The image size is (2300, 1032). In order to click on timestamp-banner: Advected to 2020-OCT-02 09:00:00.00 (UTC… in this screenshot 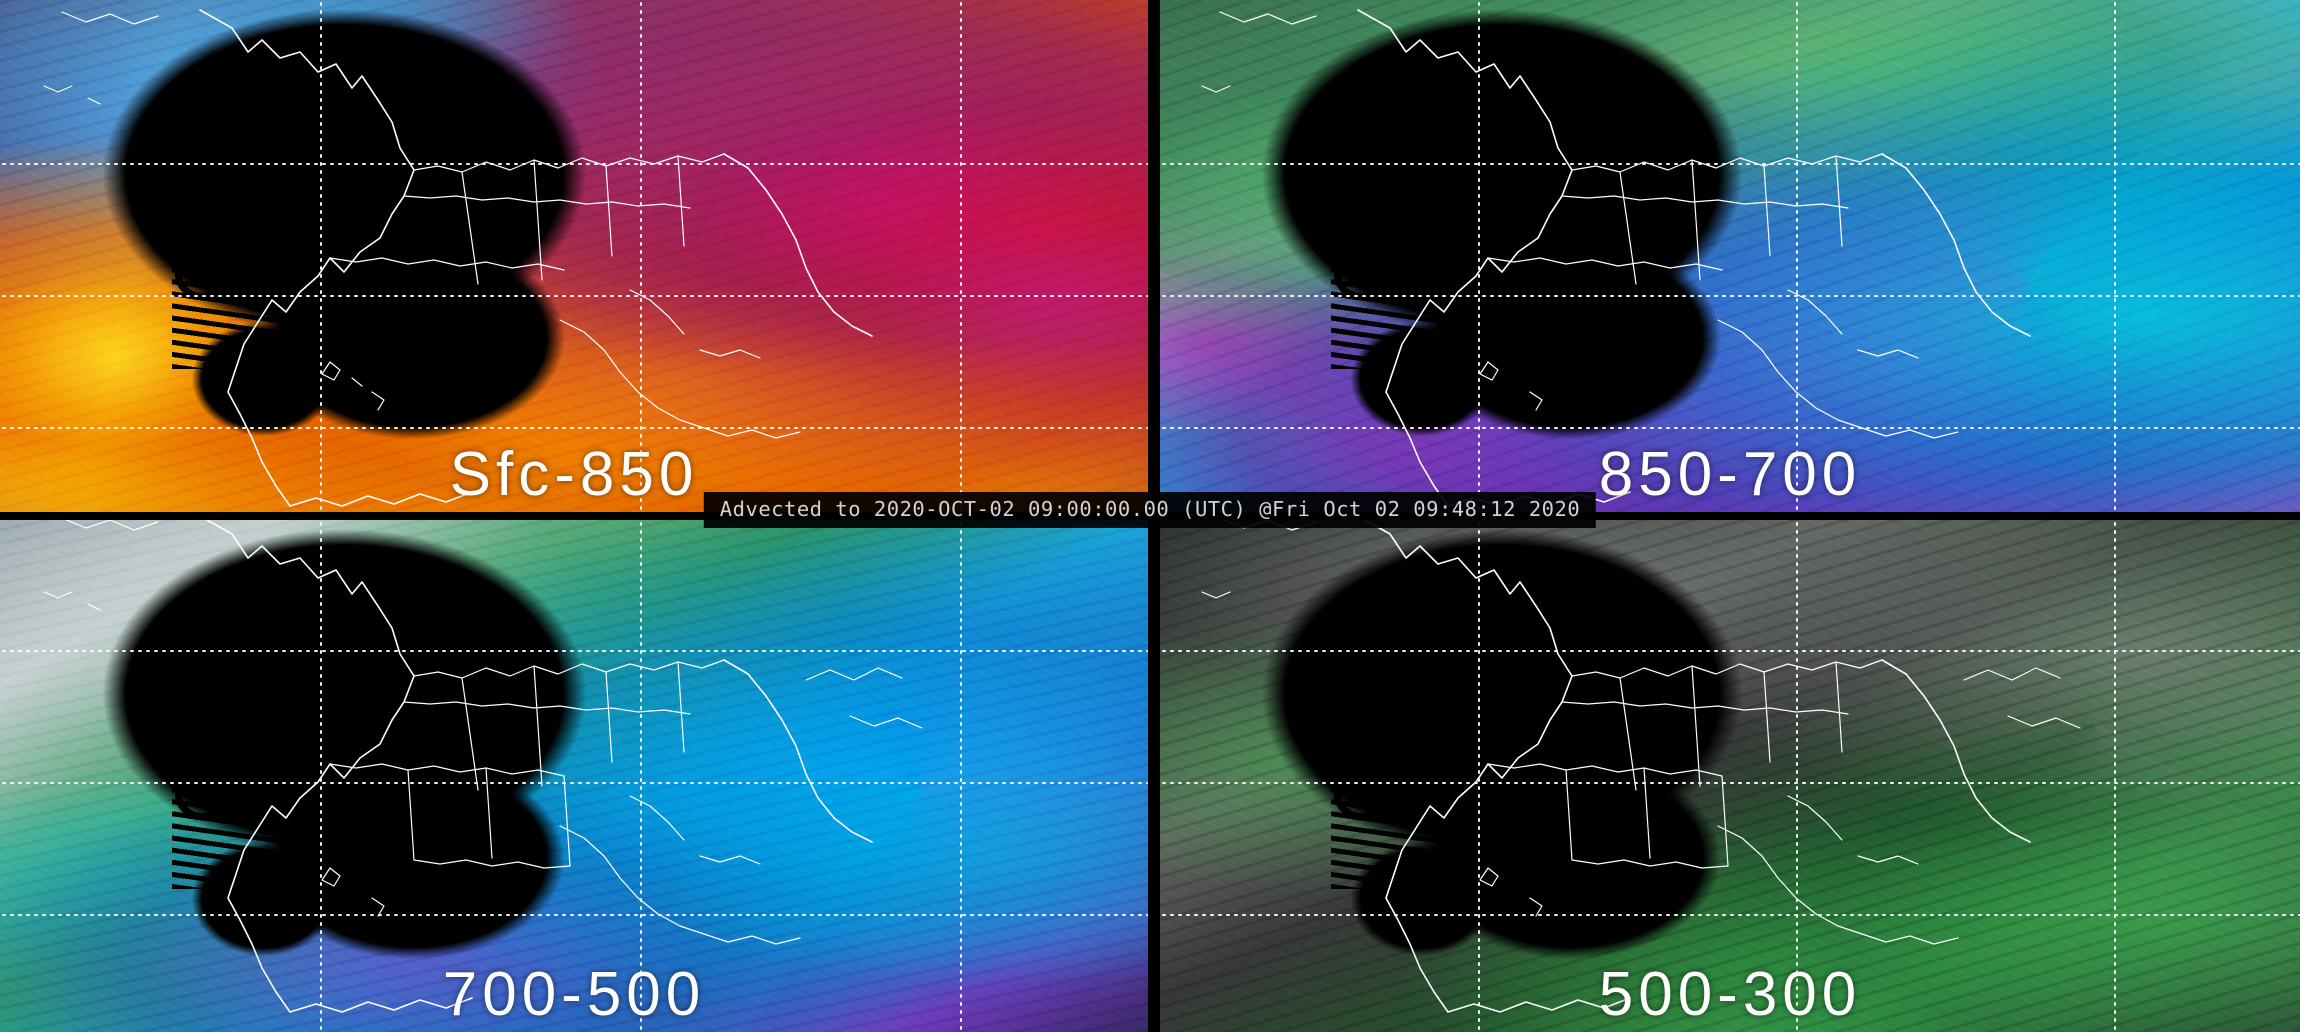, I will do `click(1150, 510)`.